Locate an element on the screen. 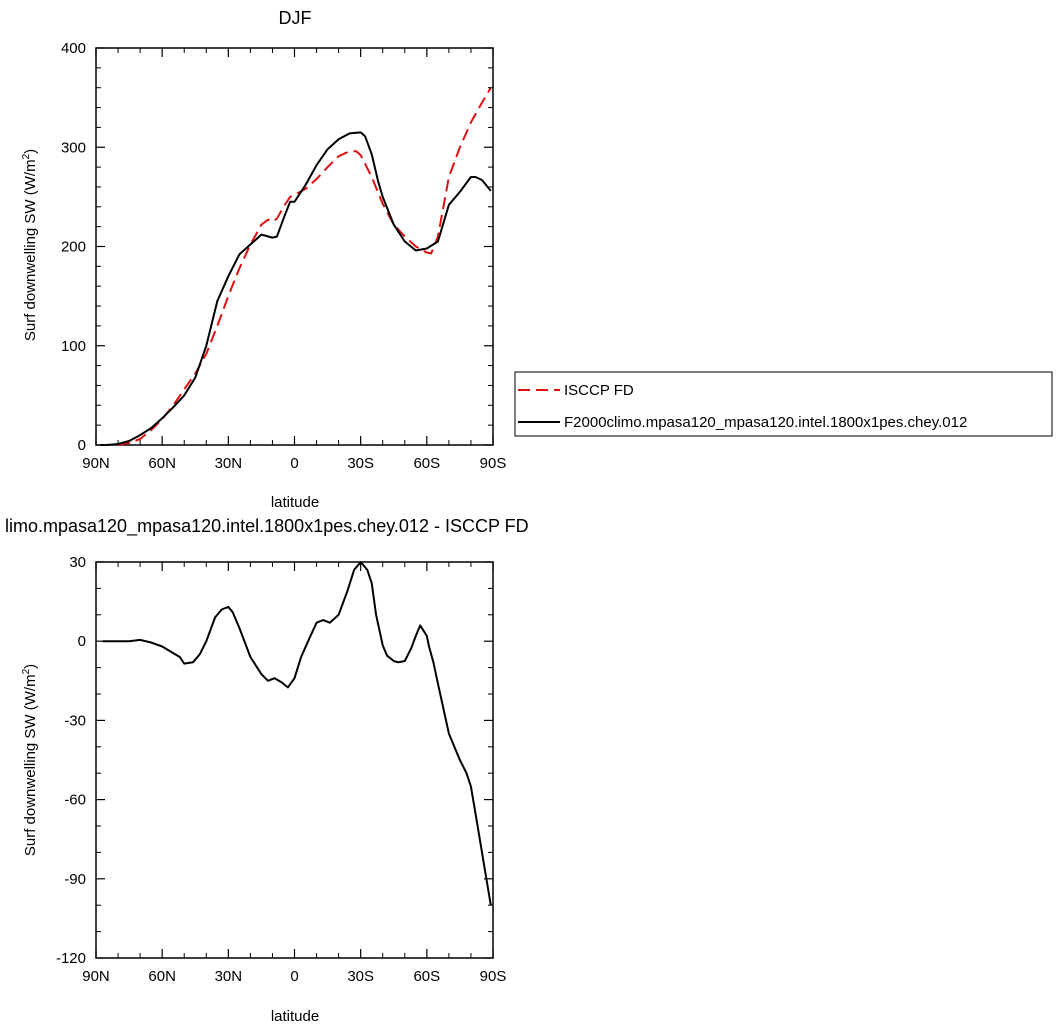 Image resolution: width=1059 pixels, height=1027 pixels. y-tick-label: -90 is located at coordinates (75, 879).